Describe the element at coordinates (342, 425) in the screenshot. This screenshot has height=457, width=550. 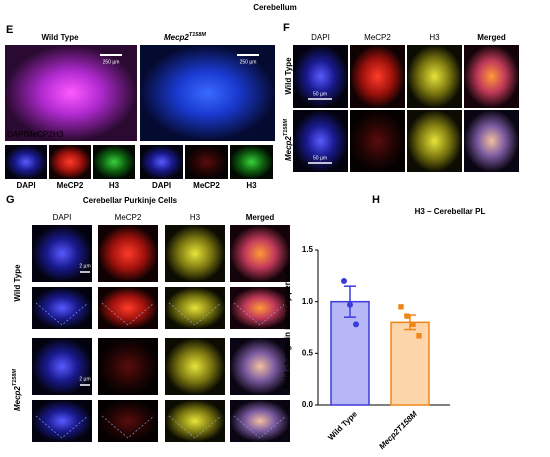
I see `x-tick-label: Wild Type` at that location.